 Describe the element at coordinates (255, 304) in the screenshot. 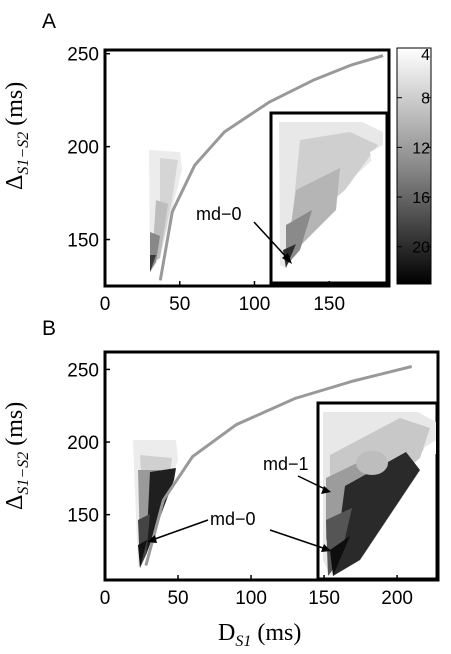

I see `x-tick-label-a-2: 100` at that location.